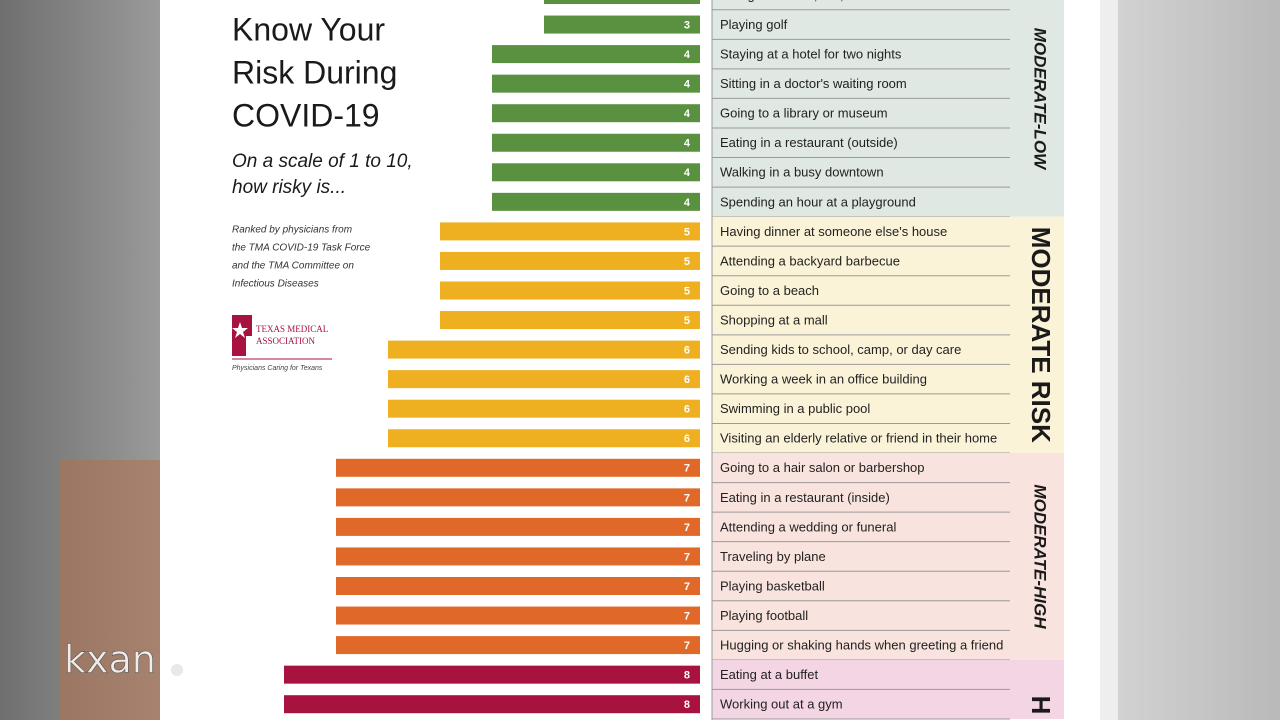 The image size is (1280, 725). What do you see at coordinates (110, 590) in the screenshot?
I see `blurred-bars-left` at bounding box center [110, 590].